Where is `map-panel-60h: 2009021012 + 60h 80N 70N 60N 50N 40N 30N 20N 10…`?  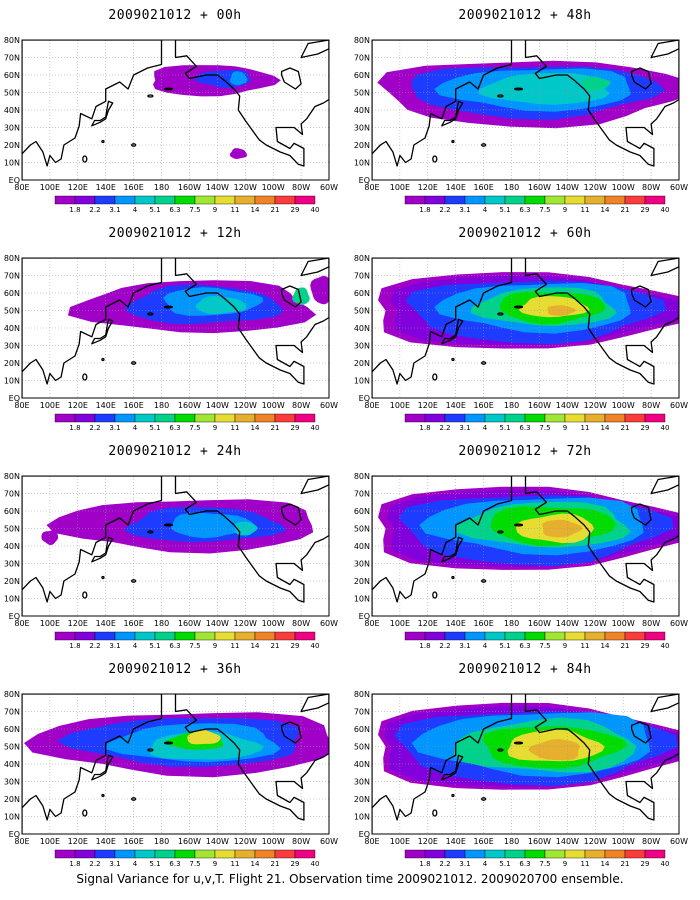 map-panel-60h: 2009021012 + 60h 80N 70N 60N 50N 40N 30N 20N 10… is located at coordinates (525, 325).